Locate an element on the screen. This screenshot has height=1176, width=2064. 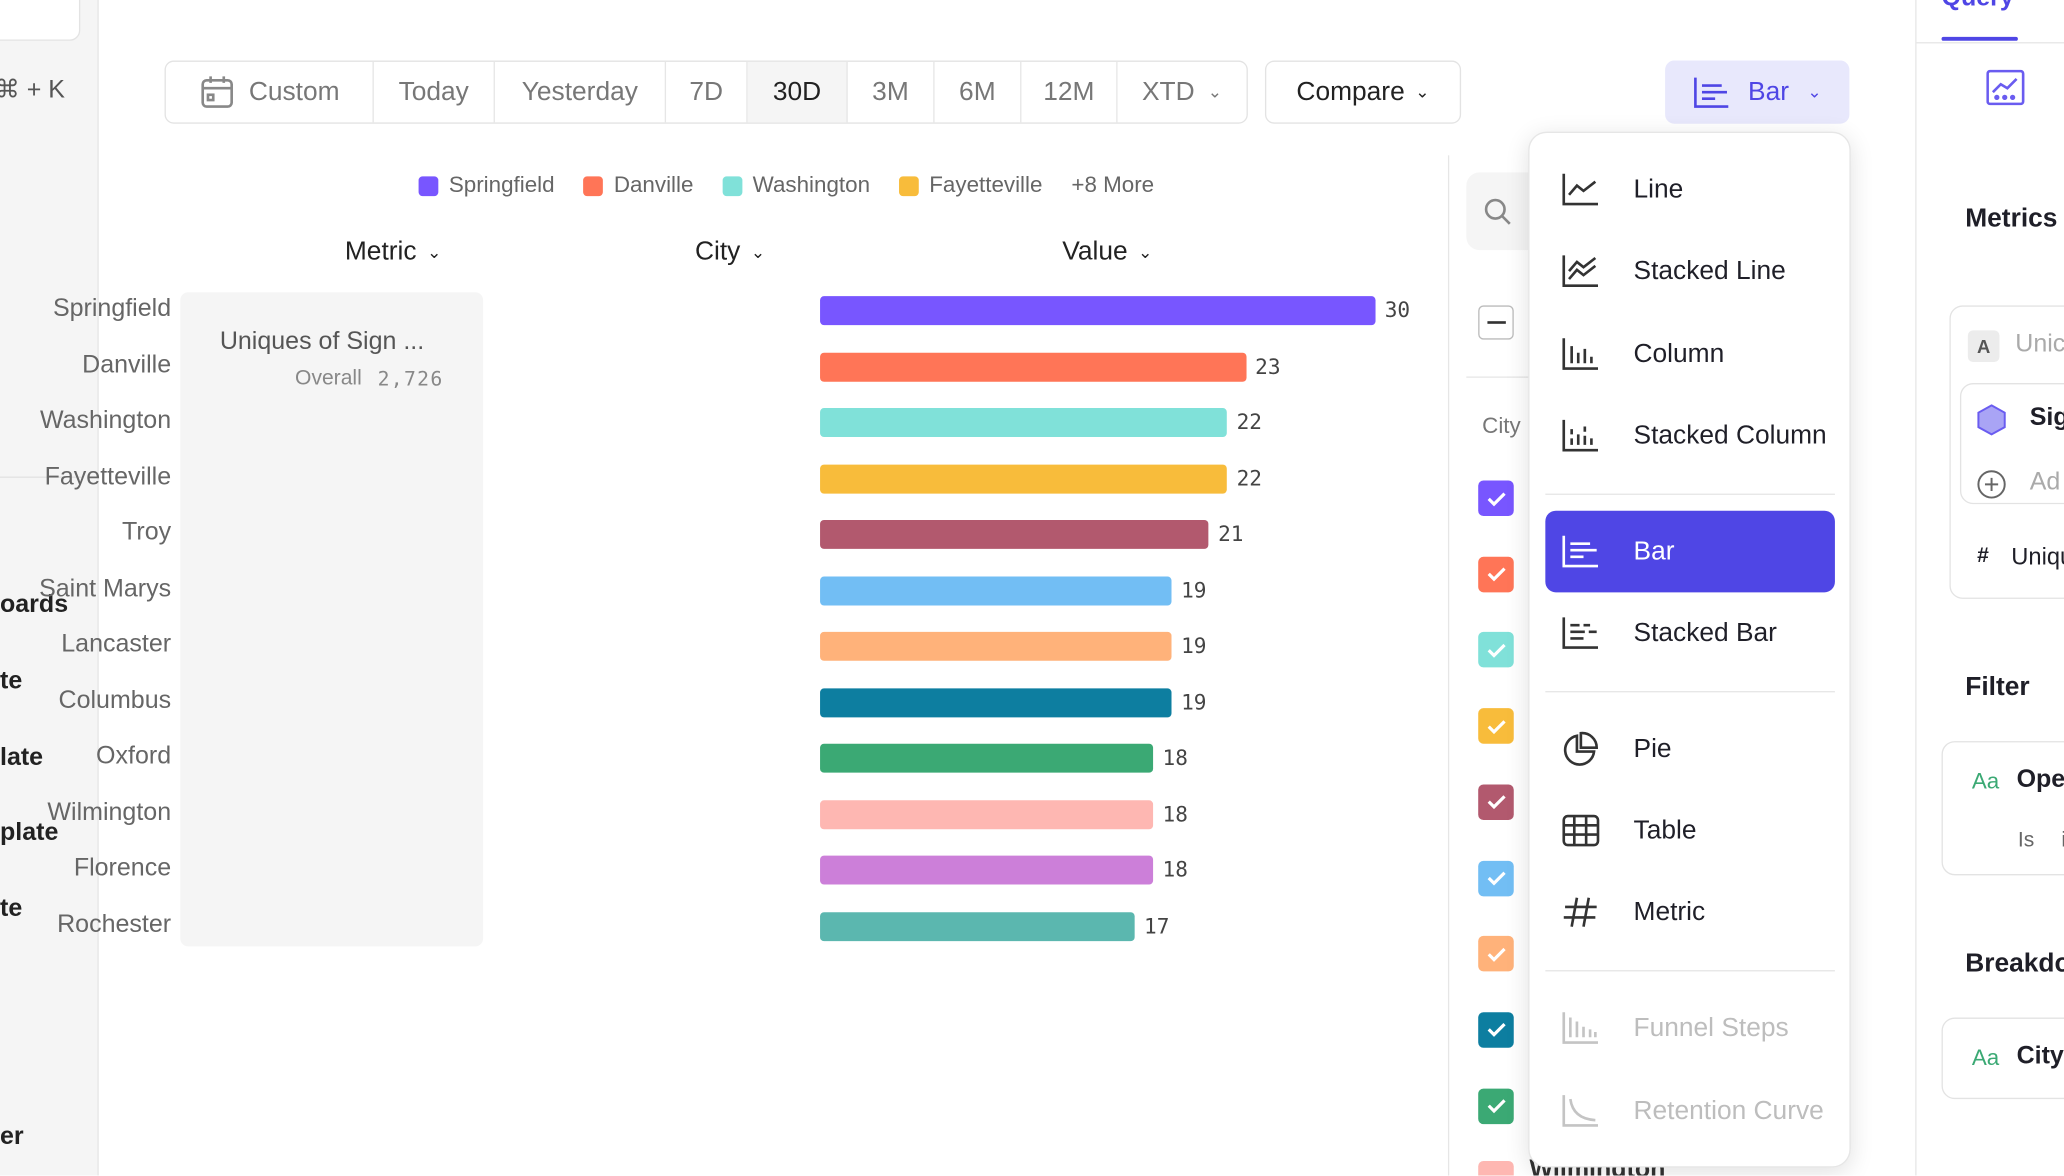
menu-item-stacked-line: Stacked Line is located at coordinates (1690, 271).